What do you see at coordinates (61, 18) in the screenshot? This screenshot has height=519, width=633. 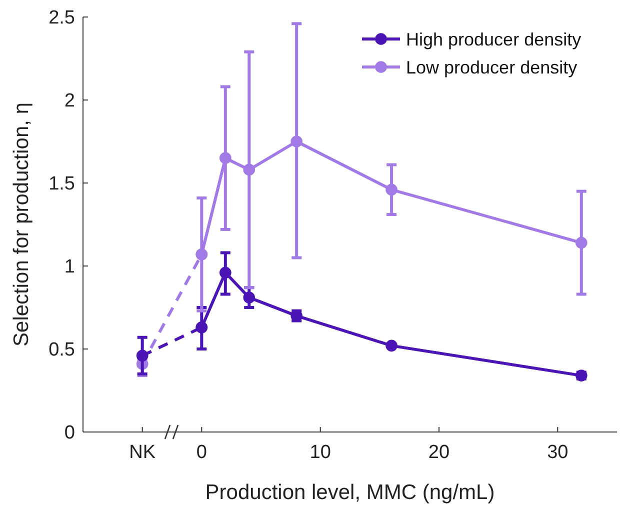 I see `y-tick-label: 2.5` at bounding box center [61, 18].